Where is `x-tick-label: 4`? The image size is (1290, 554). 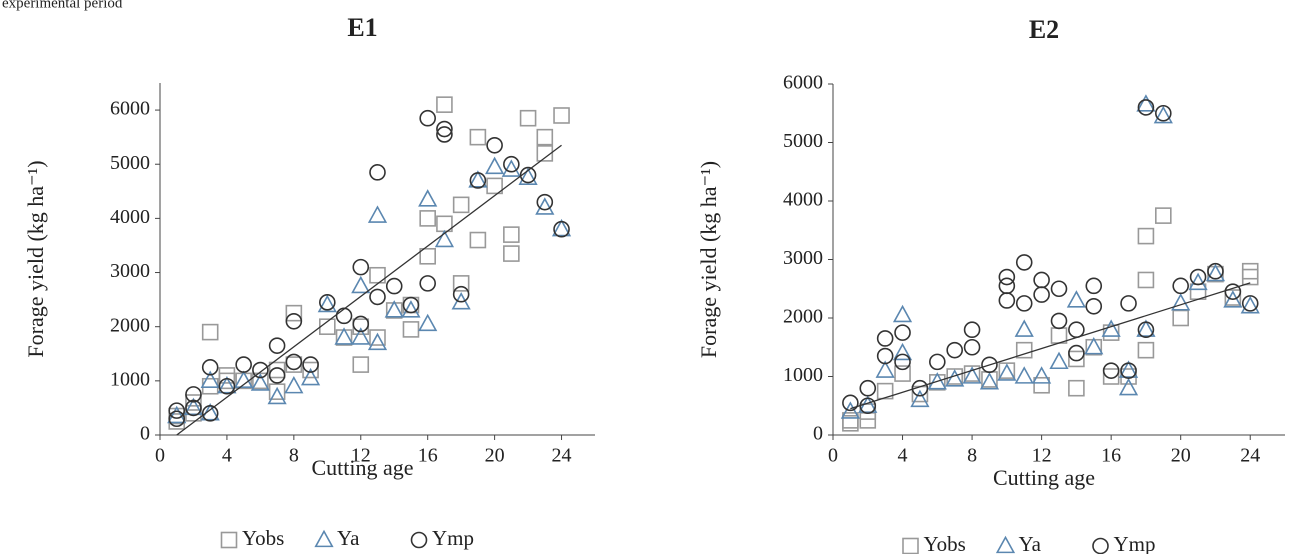 x-tick-label: 4 is located at coordinates (227, 456).